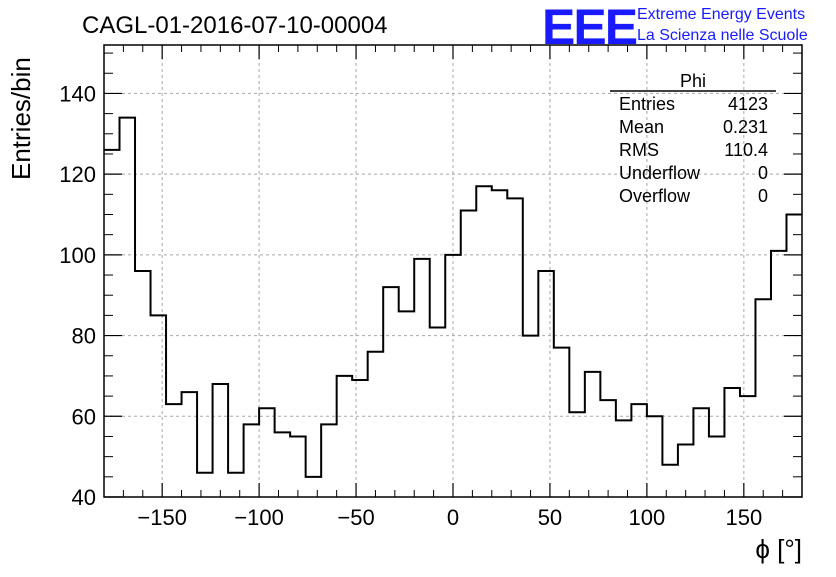 The image size is (836, 577). I want to click on stats-value: 4123, so click(748, 104).